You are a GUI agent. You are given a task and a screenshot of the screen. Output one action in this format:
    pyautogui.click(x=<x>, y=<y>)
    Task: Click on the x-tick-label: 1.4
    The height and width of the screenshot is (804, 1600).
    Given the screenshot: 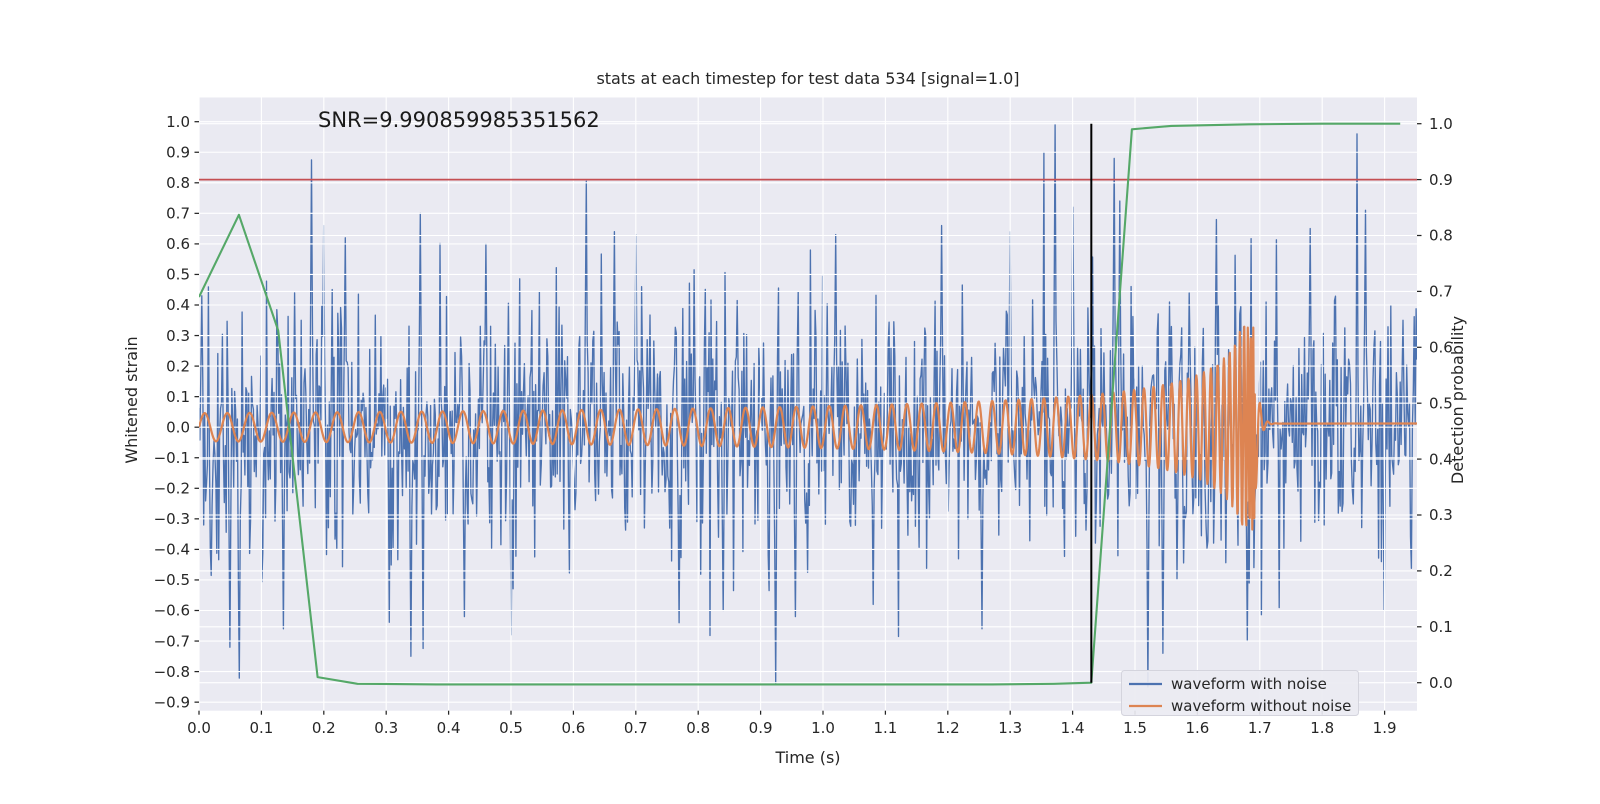 What is the action you would take?
    pyautogui.click(x=1073, y=728)
    